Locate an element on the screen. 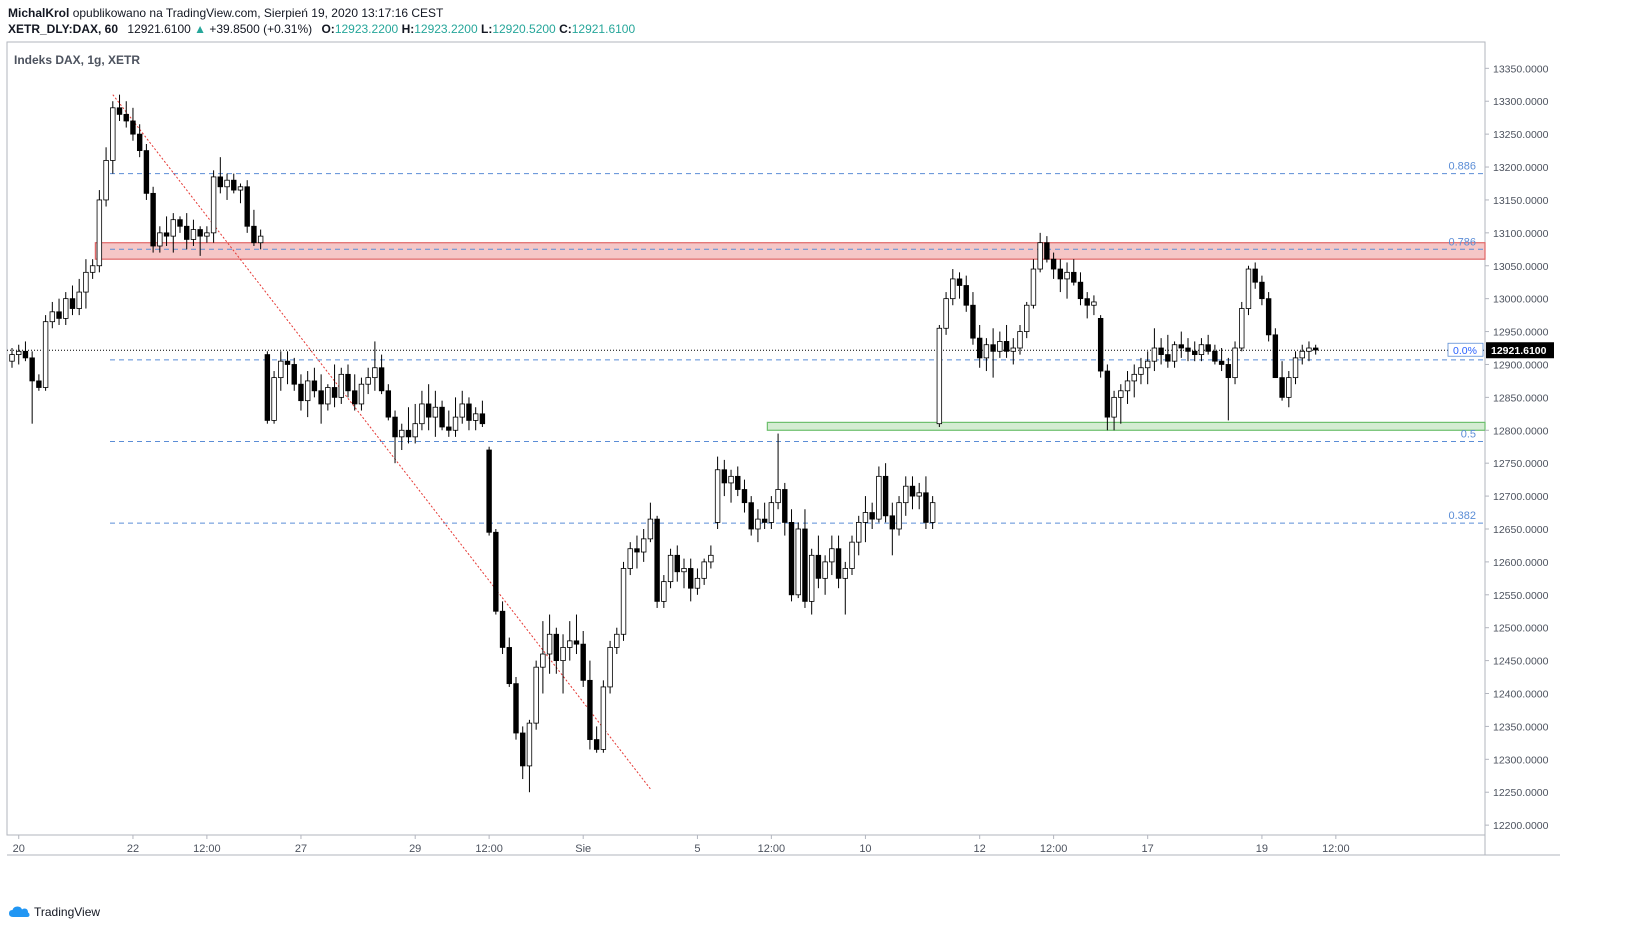 This screenshot has width=1627, height=930. author-name: MichalKrol is located at coordinates (39, 13).